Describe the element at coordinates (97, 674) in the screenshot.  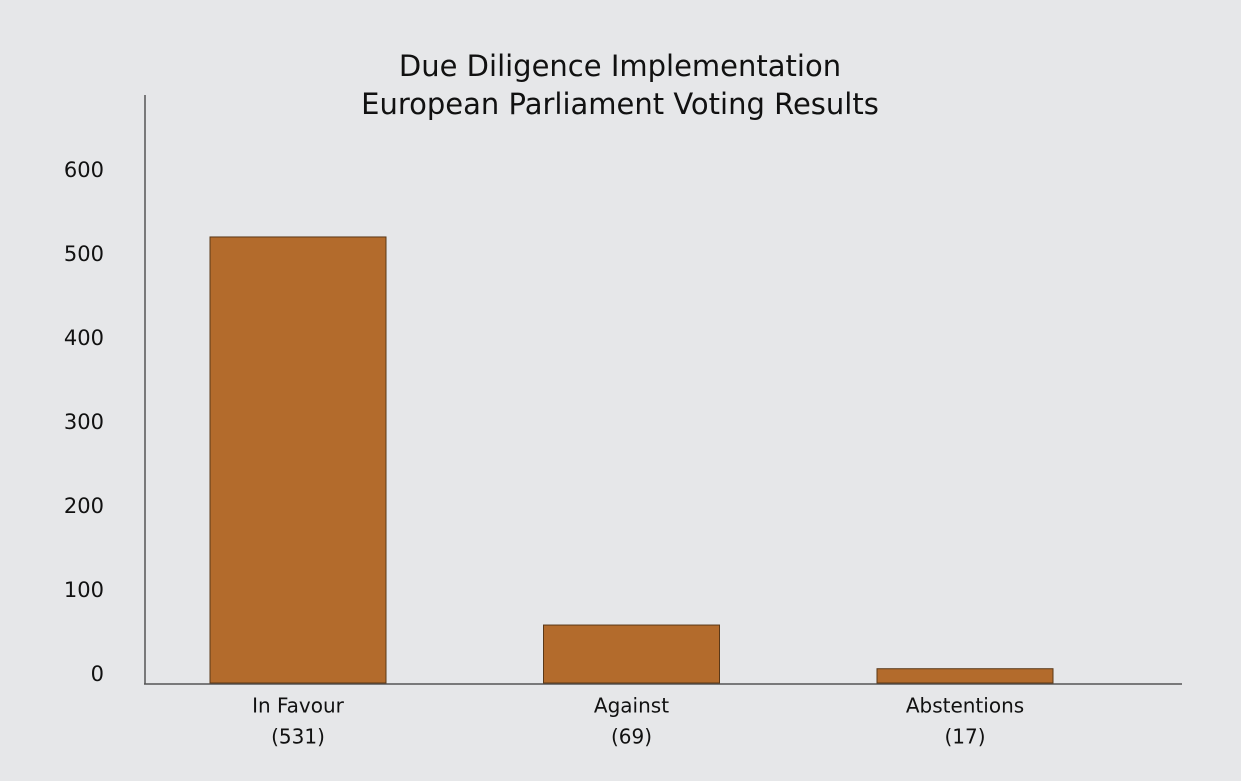
I see `y-tick-label: 0` at that location.